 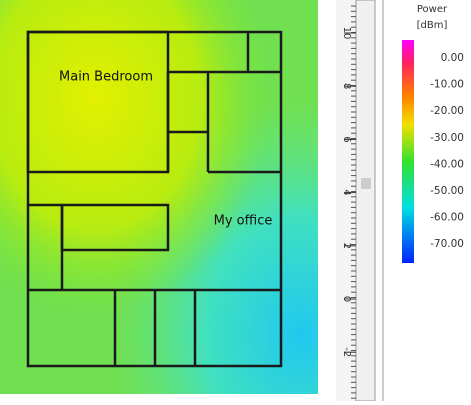 What do you see at coordinates (452, 58) in the screenshot?
I see `legend-tick-label: 0.00` at bounding box center [452, 58].